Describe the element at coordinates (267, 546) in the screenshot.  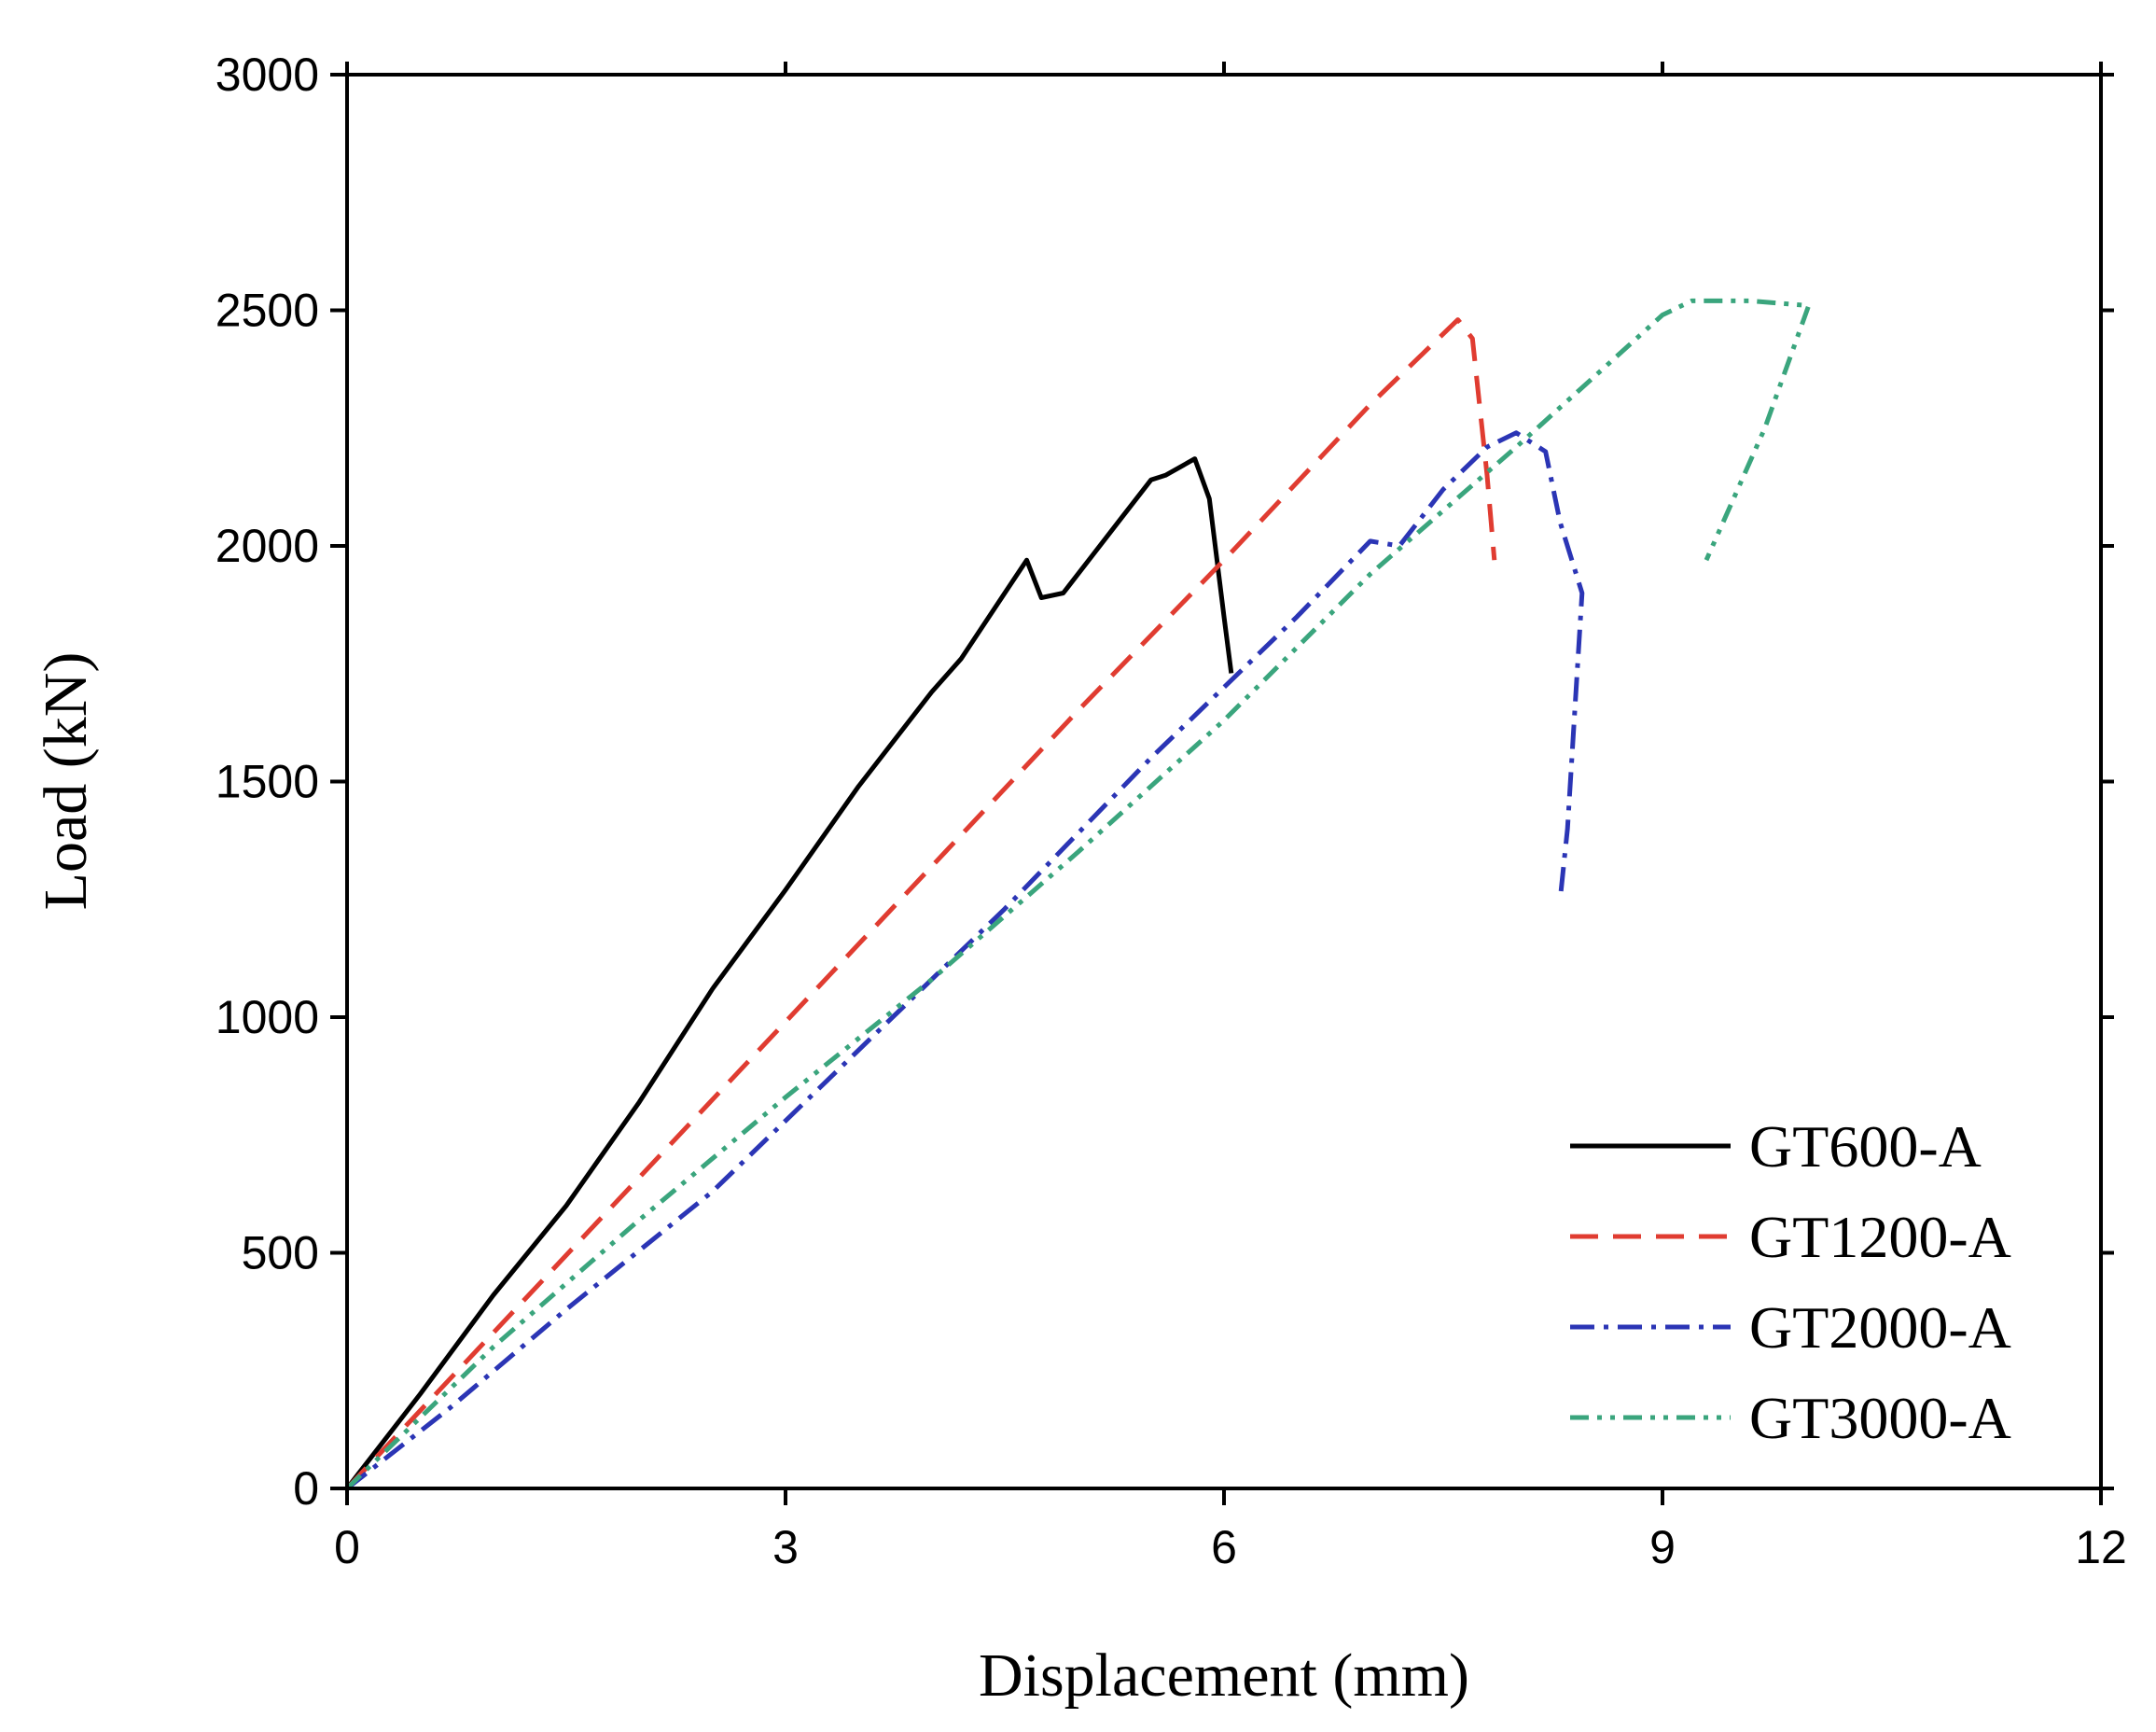
I see `y-tick-label: 2000` at that location.